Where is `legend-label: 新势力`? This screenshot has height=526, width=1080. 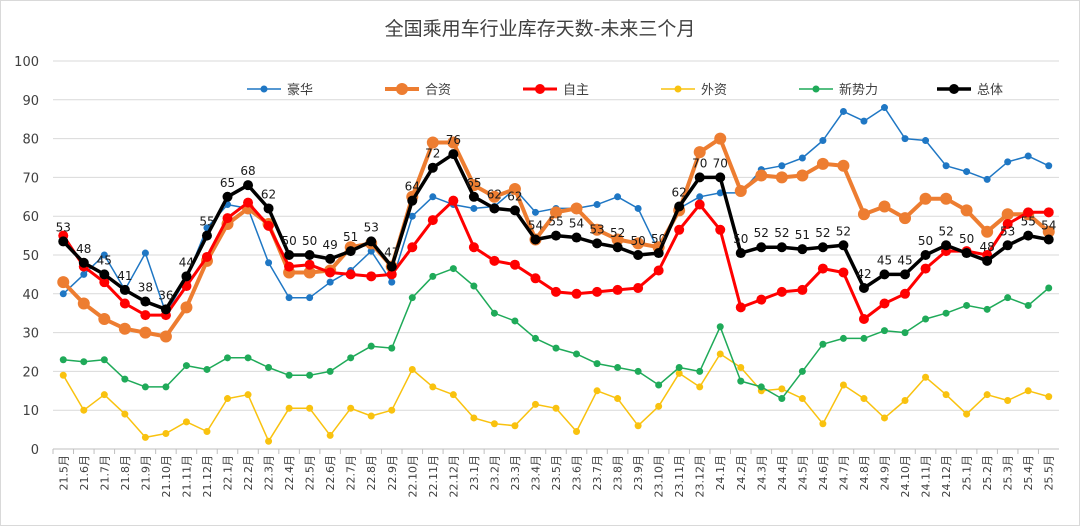
legend-label: 新势力 is located at coordinates (858, 90).